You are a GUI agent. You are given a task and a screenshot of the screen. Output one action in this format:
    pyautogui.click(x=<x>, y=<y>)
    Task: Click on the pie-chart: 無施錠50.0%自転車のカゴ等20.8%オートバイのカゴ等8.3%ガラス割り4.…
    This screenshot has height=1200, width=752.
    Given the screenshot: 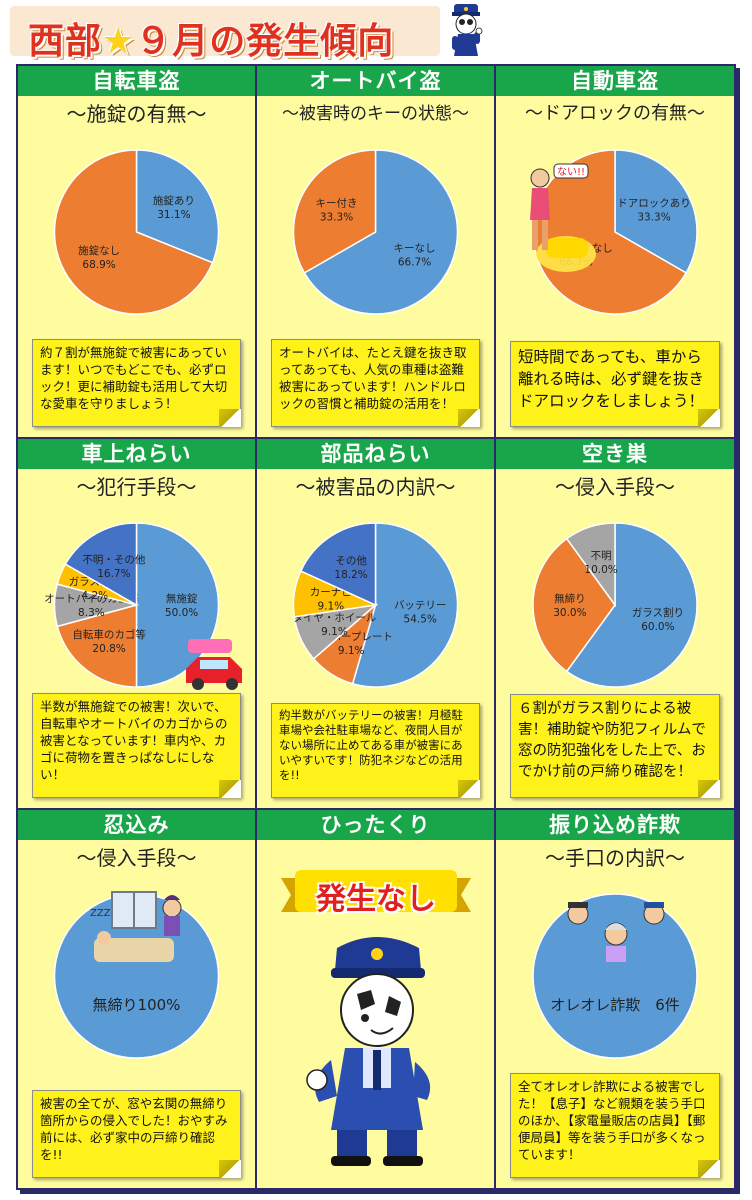 What is the action you would take?
    pyautogui.click(x=132, y=605)
    